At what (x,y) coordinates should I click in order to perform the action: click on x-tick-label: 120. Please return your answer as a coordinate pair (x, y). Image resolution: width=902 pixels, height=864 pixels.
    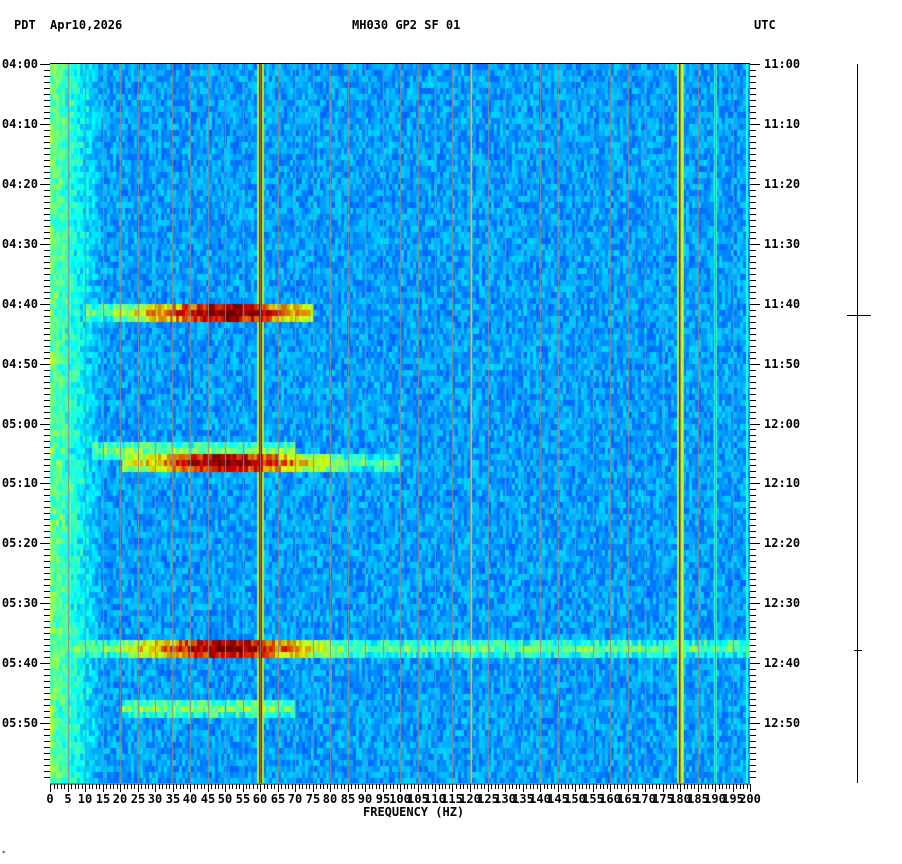
    Looking at the image, I should click on (470, 799).